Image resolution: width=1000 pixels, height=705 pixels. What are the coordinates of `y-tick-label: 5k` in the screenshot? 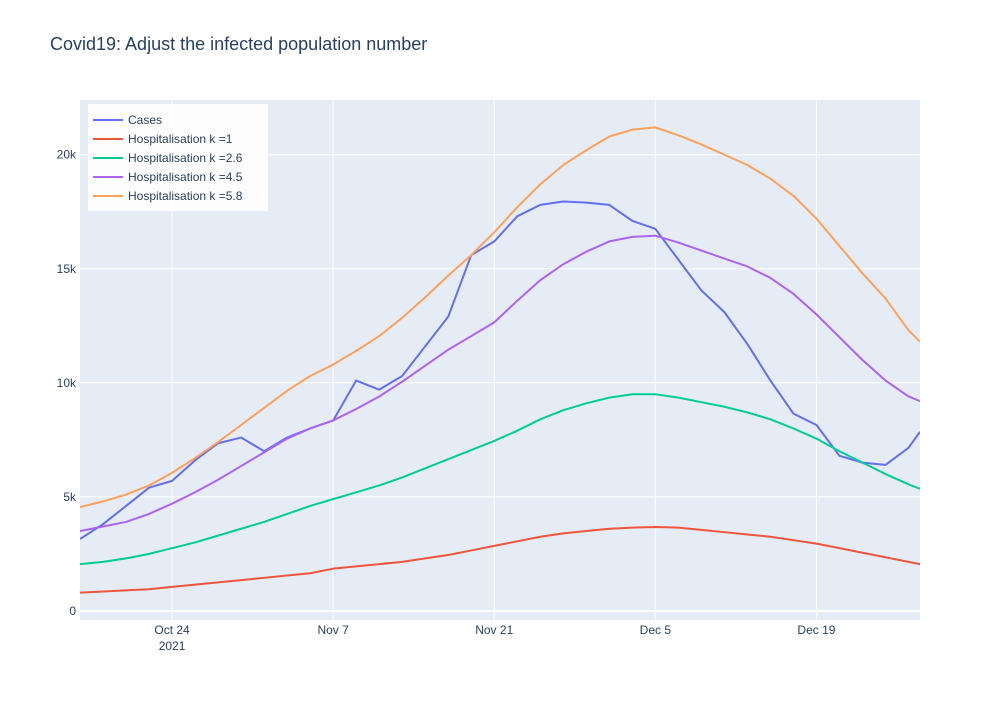 It's located at (70, 497).